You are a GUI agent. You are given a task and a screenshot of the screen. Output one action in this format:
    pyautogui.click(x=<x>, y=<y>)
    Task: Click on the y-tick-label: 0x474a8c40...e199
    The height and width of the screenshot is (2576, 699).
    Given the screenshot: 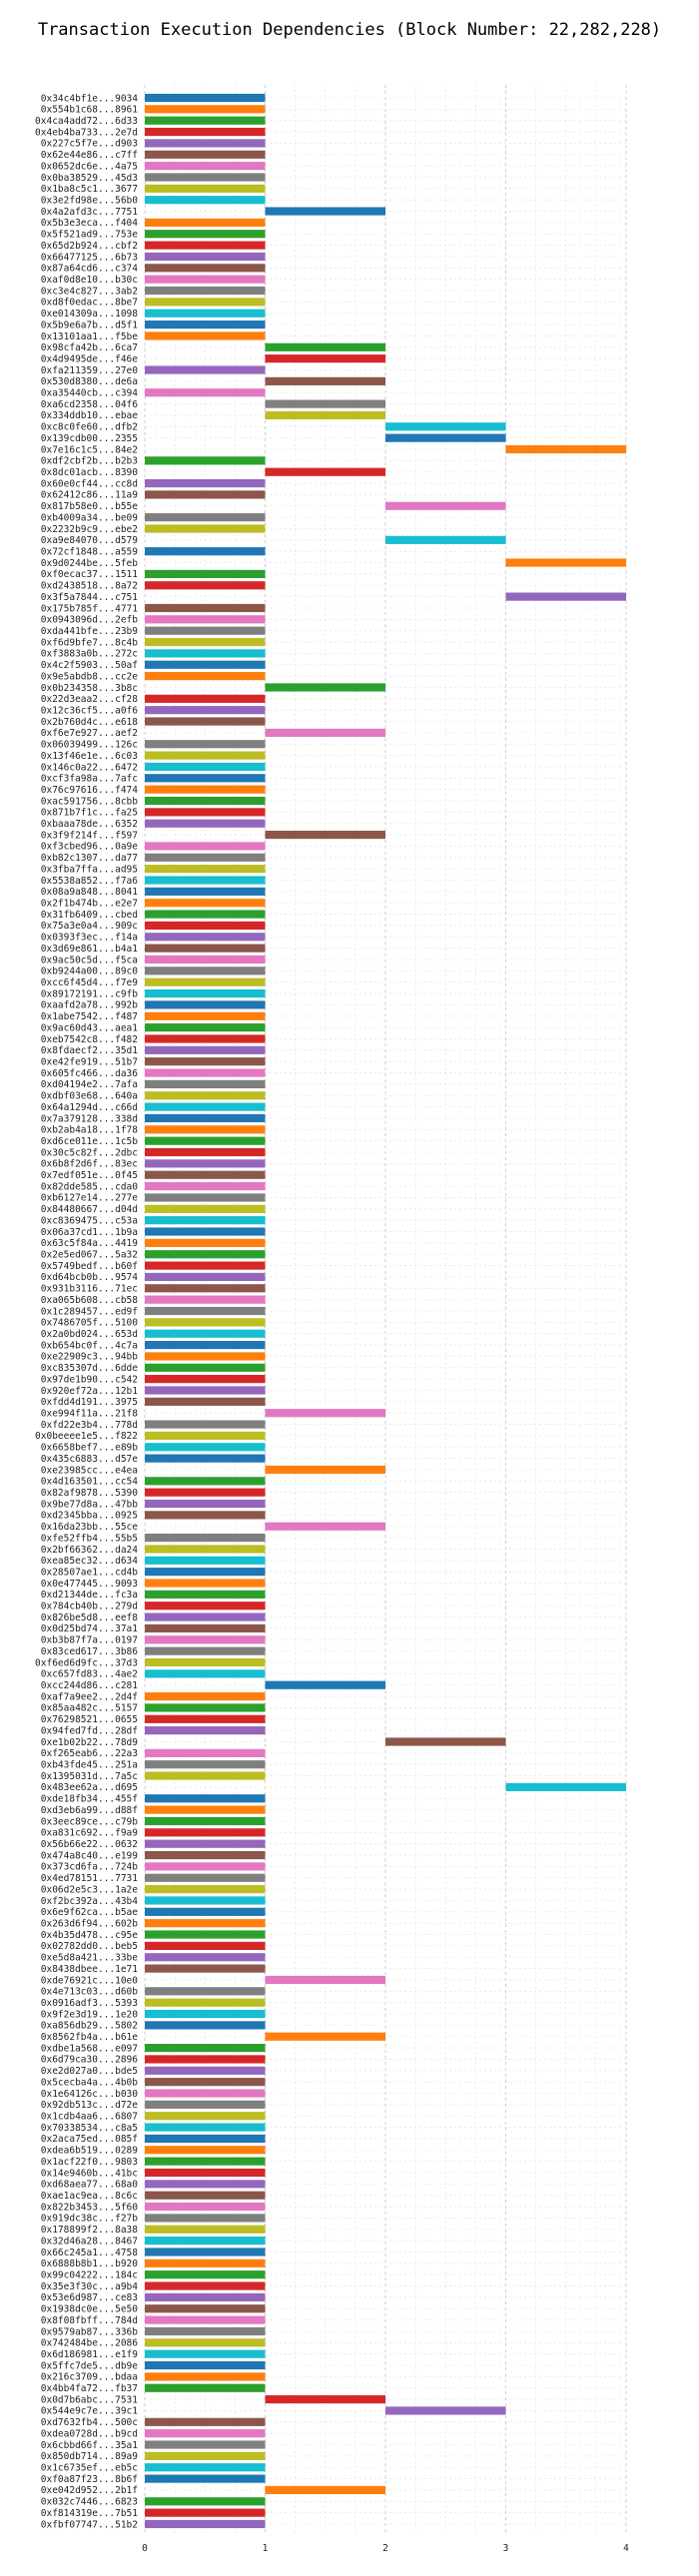 What is the action you would take?
    pyautogui.click(x=90, y=1855)
    